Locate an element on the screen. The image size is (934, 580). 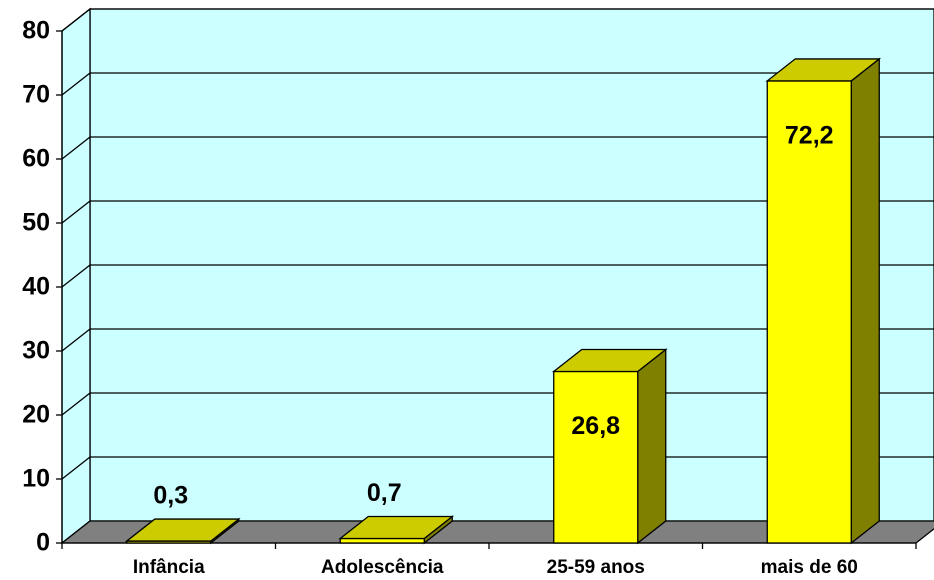
value-label: 0,7 is located at coordinates (384, 493).